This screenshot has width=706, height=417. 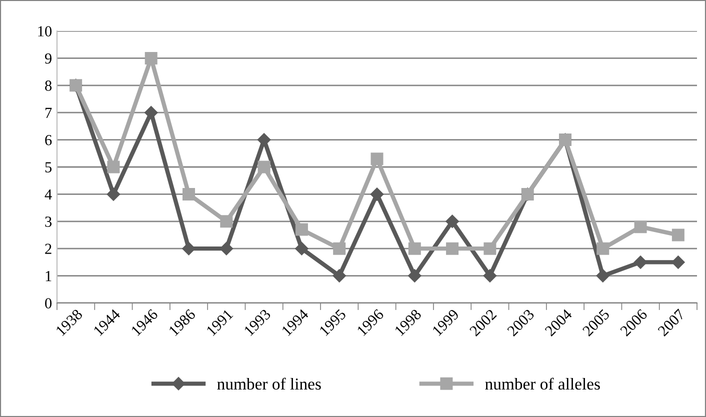 What do you see at coordinates (48, 221) in the screenshot?
I see `y-tick-label: 3` at bounding box center [48, 221].